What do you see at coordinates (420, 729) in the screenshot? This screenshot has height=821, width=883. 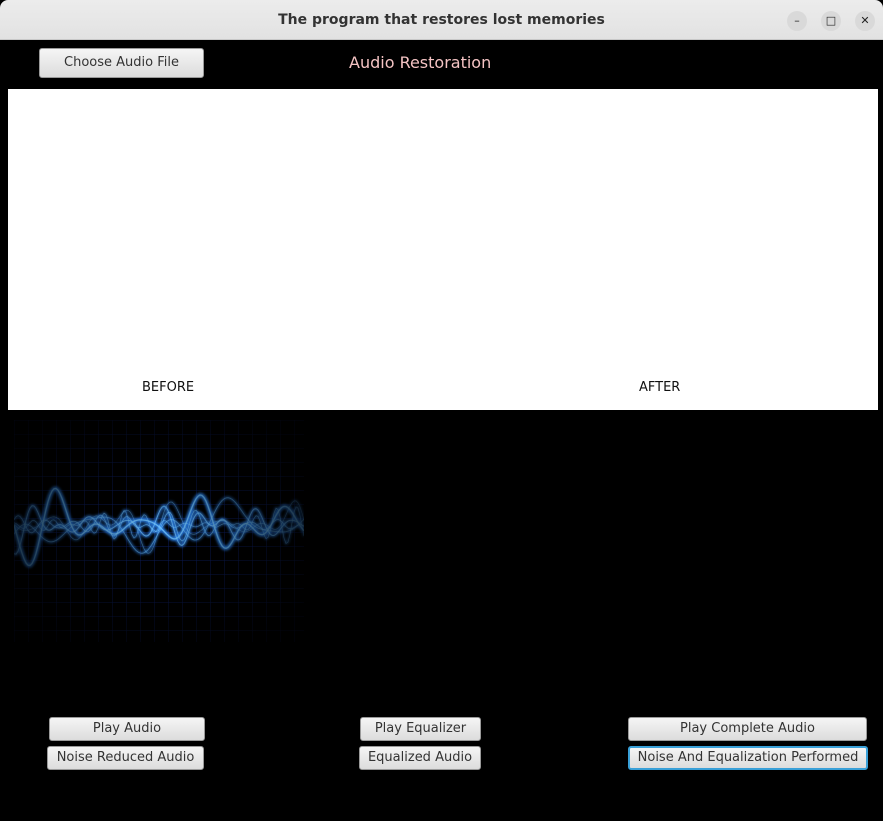 I see `play-equalizer-button: Play Equalizer` at bounding box center [420, 729].